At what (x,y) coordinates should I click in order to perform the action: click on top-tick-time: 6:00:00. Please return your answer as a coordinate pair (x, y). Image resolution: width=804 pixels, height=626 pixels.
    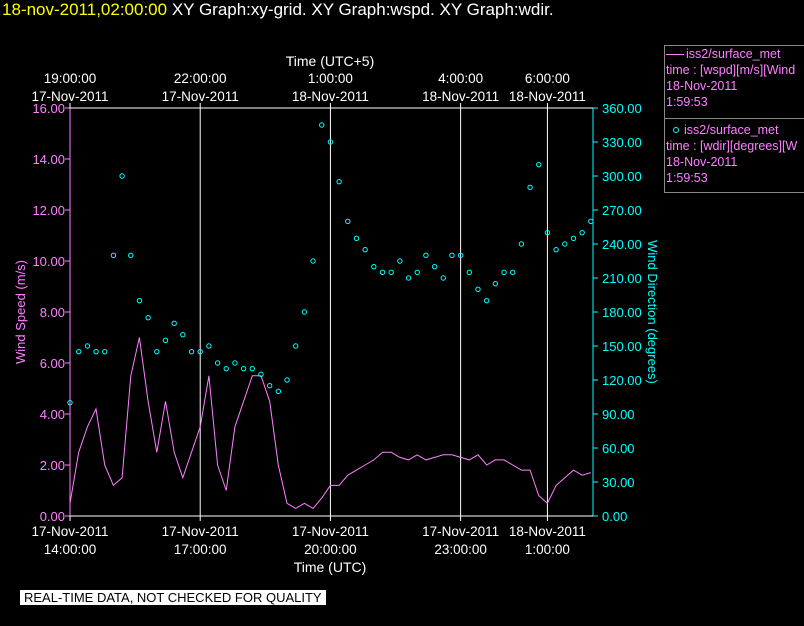
    Looking at the image, I should click on (547, 78).